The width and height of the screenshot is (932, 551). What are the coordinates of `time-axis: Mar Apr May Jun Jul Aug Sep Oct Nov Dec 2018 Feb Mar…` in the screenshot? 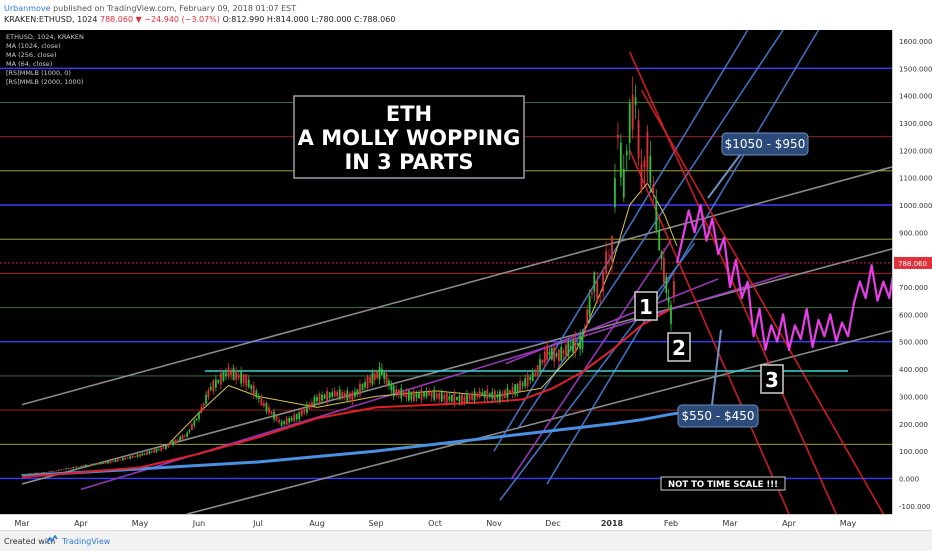 It's located at (446, 521).